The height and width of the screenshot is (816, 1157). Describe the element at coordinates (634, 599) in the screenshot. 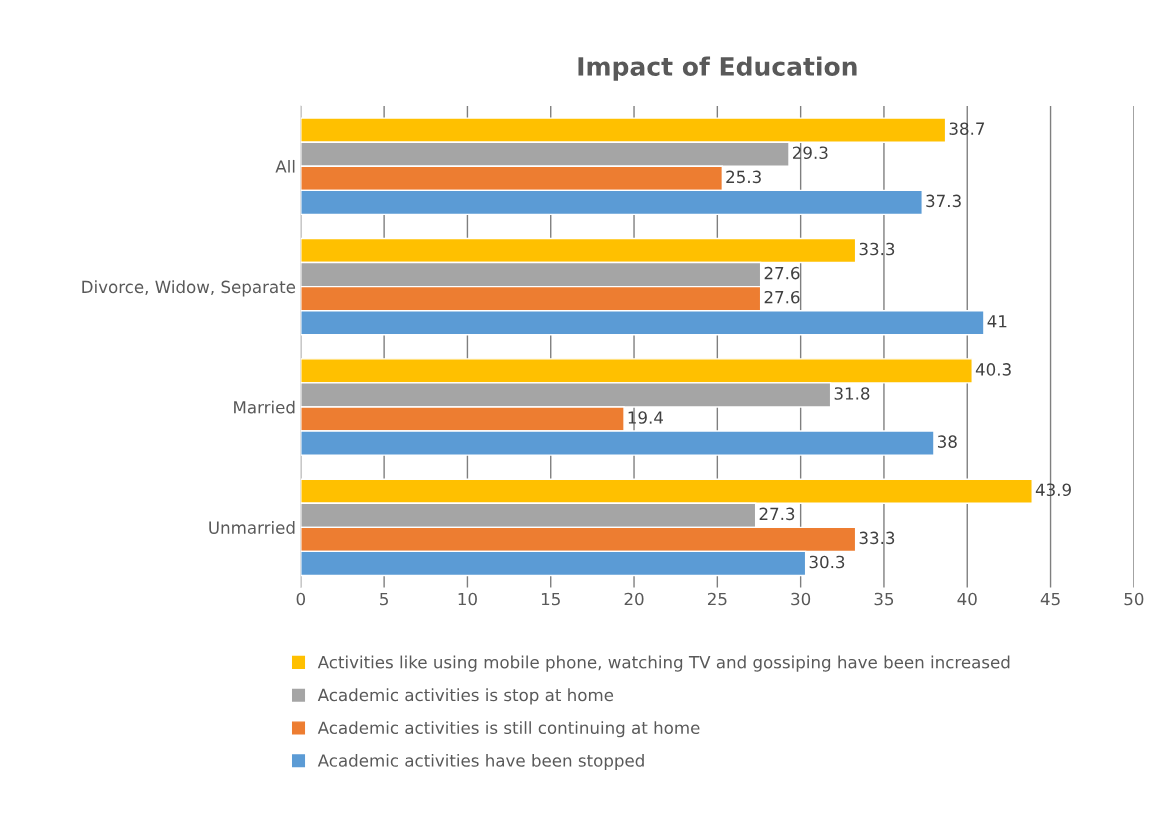

I see `x-tick-label: 20` at that location.